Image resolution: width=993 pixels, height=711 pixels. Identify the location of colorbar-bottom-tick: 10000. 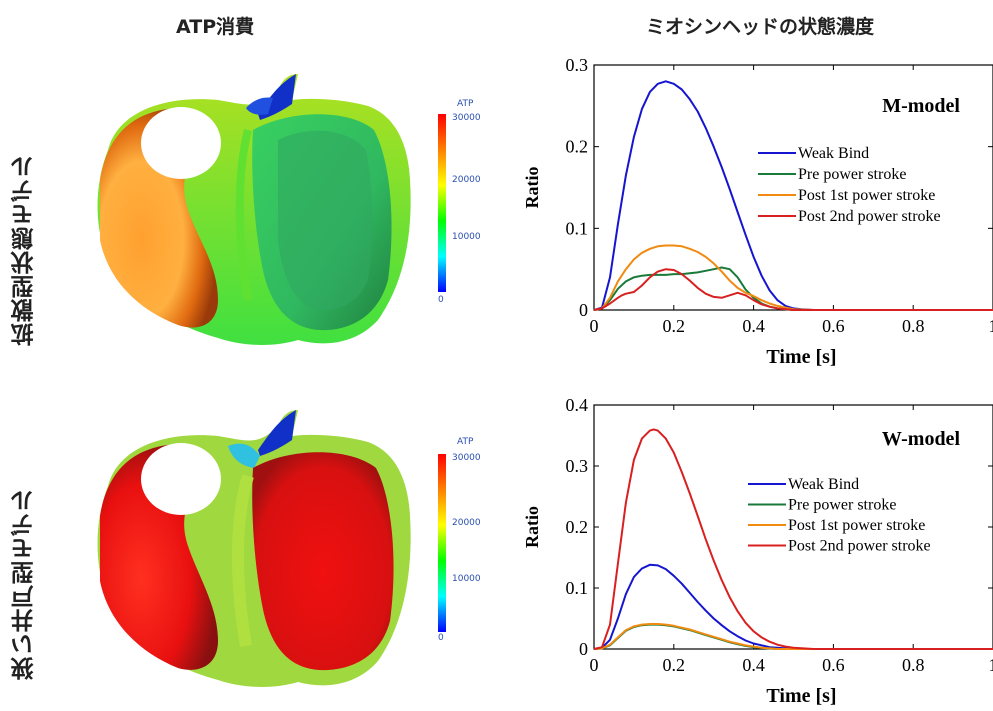
(466, 579).